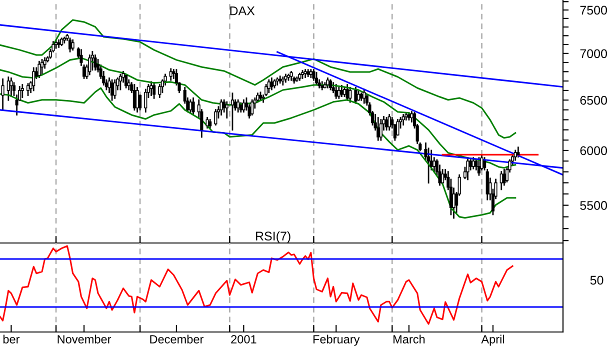  What do you see at coordinates (597, 280) in the screenshot?
I see `text: 50` at bounding box center [597, 280].